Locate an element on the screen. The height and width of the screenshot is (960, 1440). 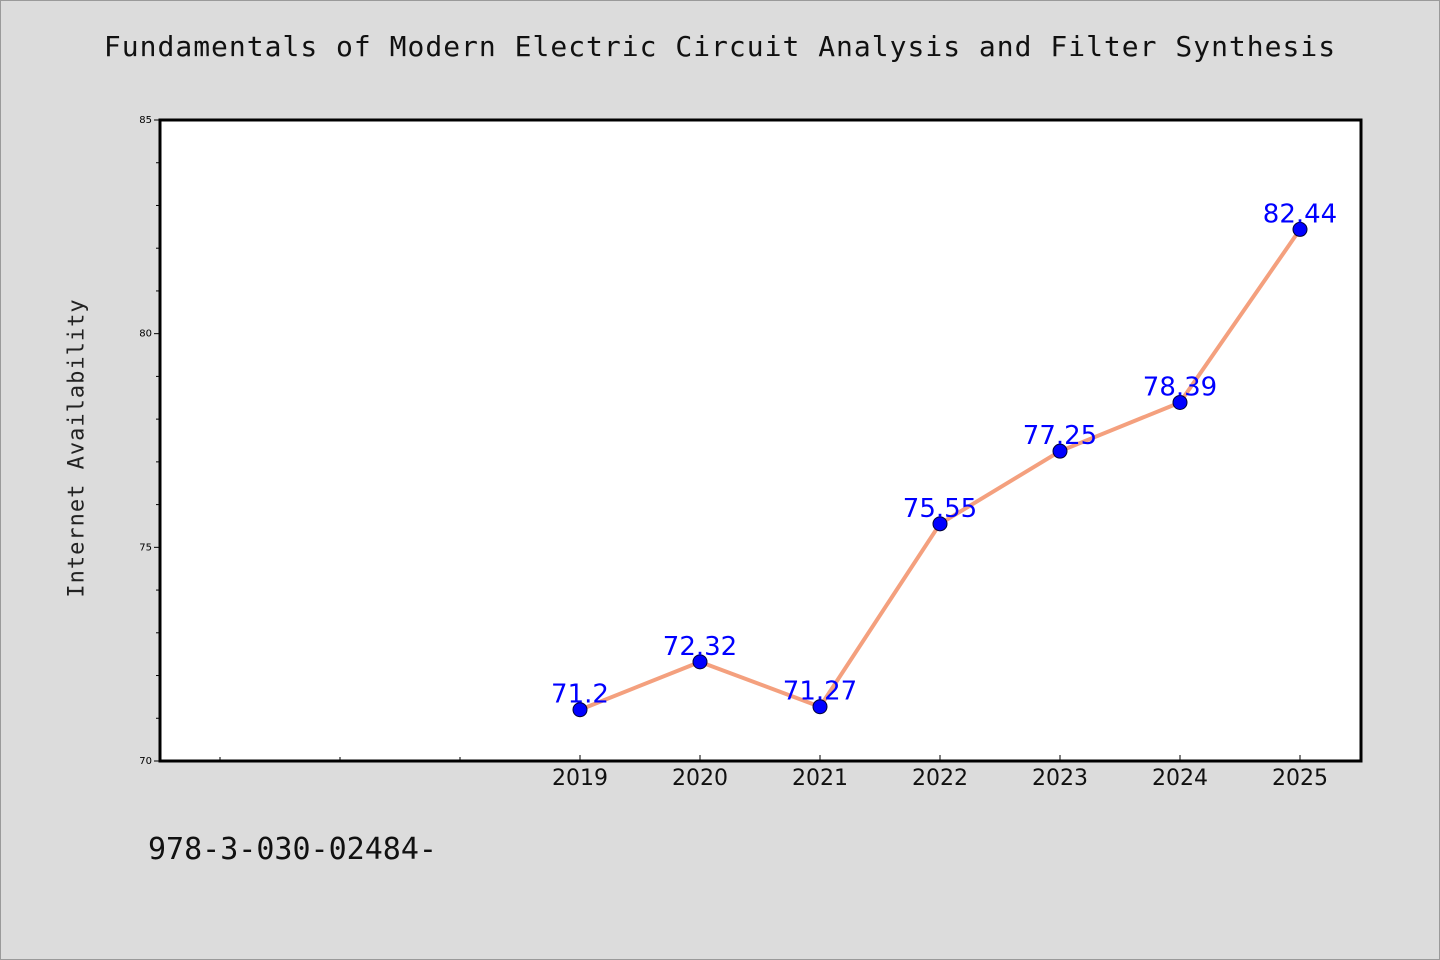
x-tick-label: 2019 is located at coordinates (580, 778).